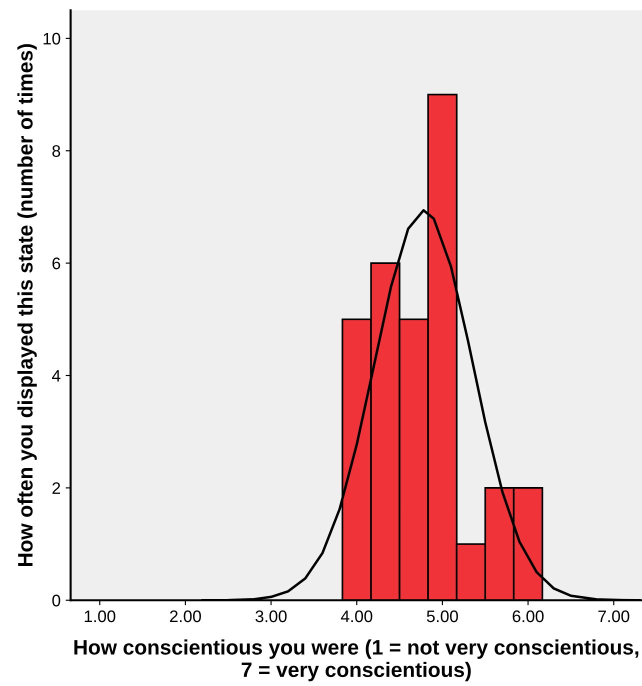 The image size is (642, 686). I want to click on x-tick-label: 7.00, so click(614, 616).